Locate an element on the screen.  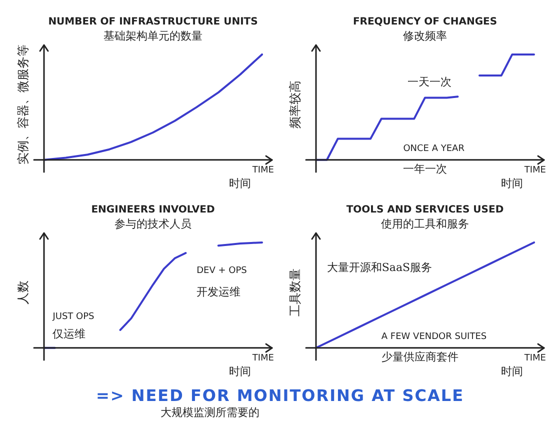
chart-title: ENGINEERS INVOLVED is located at coordinates (153, 210).